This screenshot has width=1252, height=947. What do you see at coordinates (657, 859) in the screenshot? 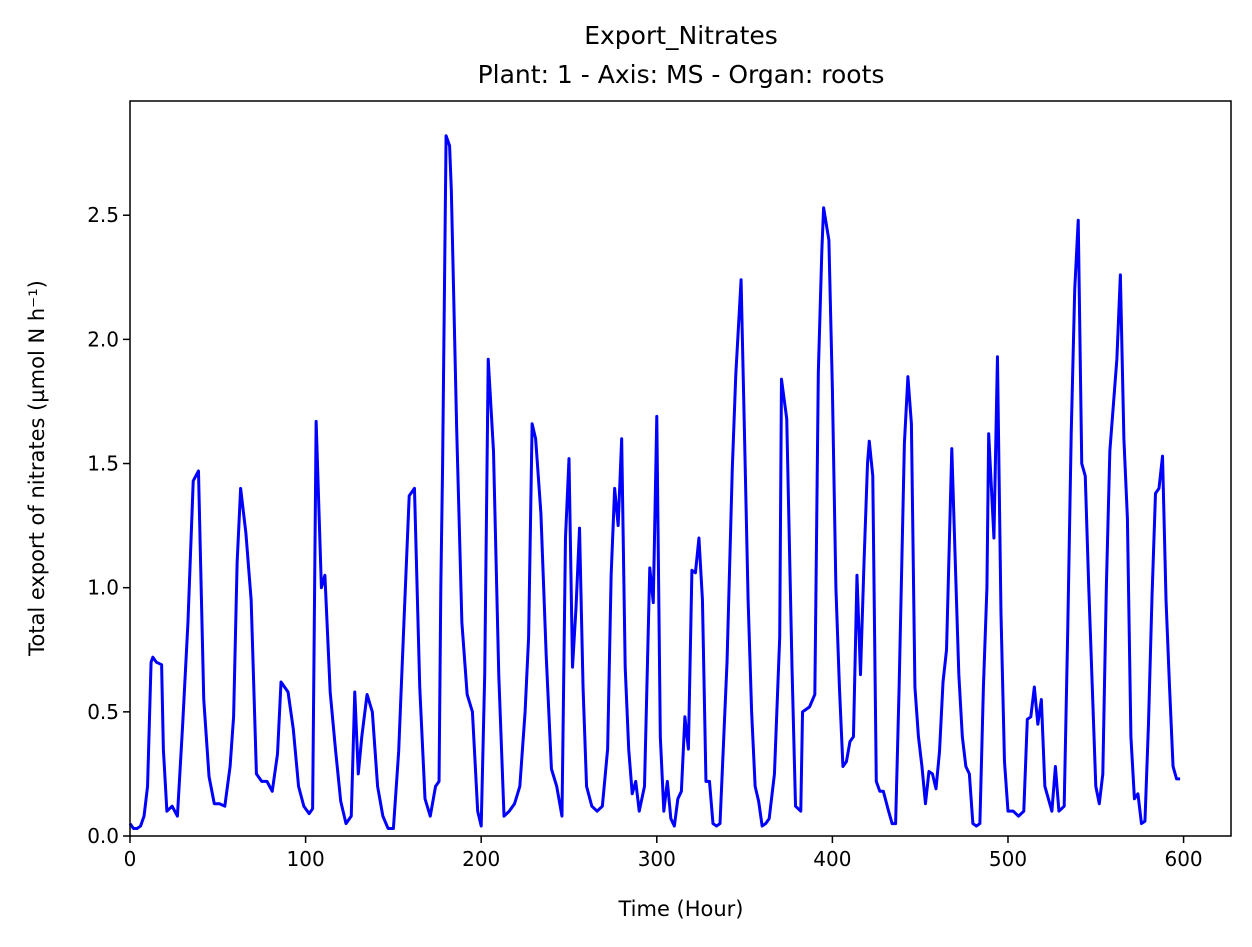
I see `x-tick-label: 300` at bounding box center [657, 859].